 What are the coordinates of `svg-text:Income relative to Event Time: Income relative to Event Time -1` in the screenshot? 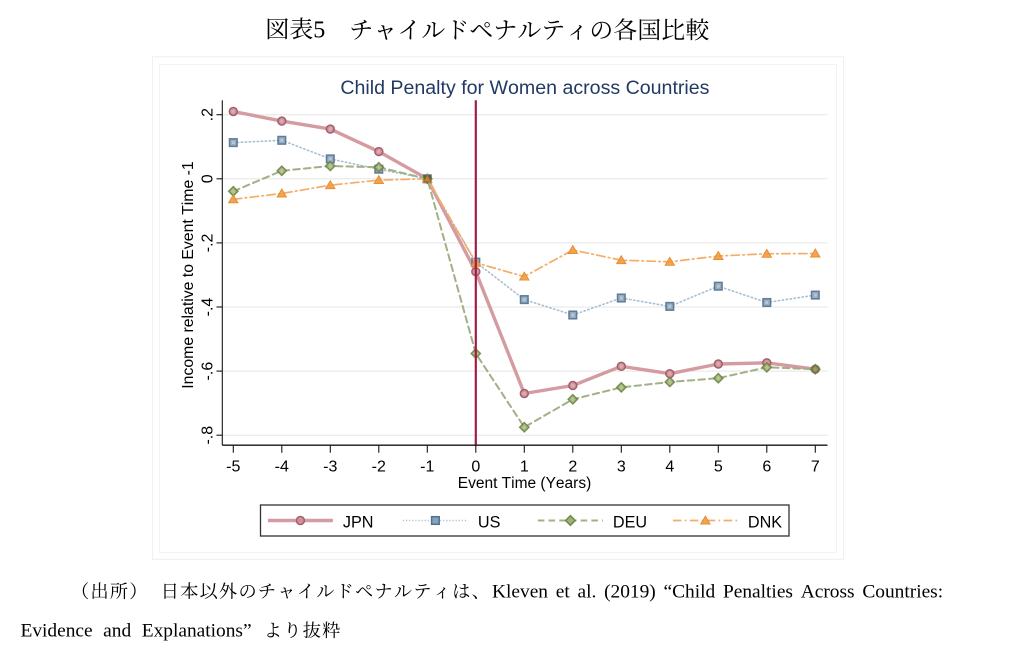 It's located at (188, 275).